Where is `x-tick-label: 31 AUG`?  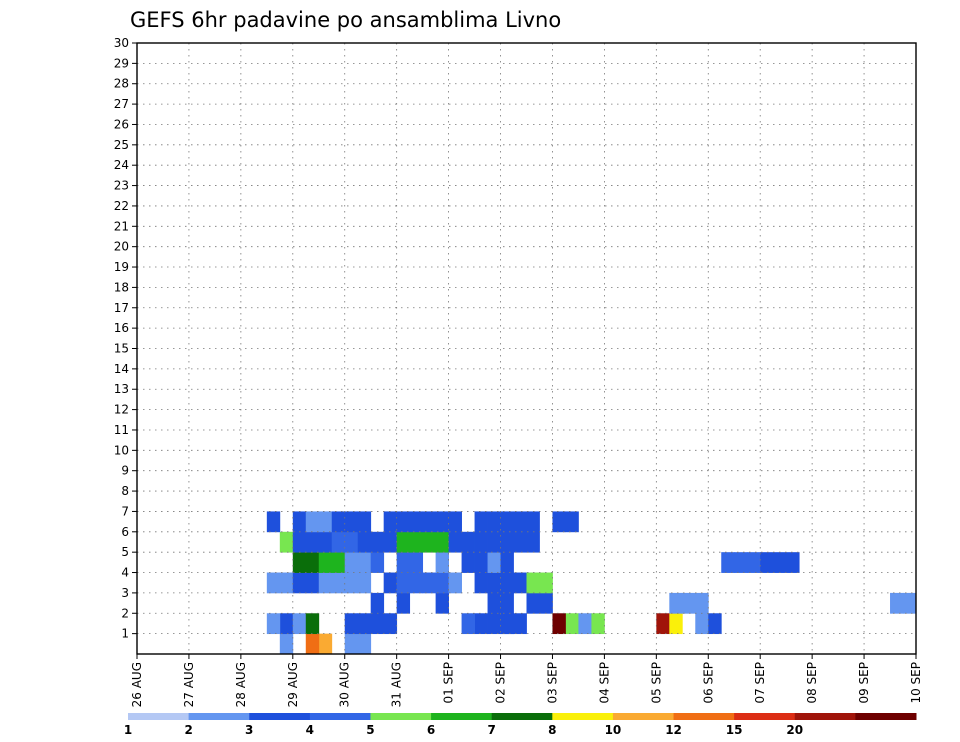 x-tick-label: 31 AUG is located at coordinates (397, 684).